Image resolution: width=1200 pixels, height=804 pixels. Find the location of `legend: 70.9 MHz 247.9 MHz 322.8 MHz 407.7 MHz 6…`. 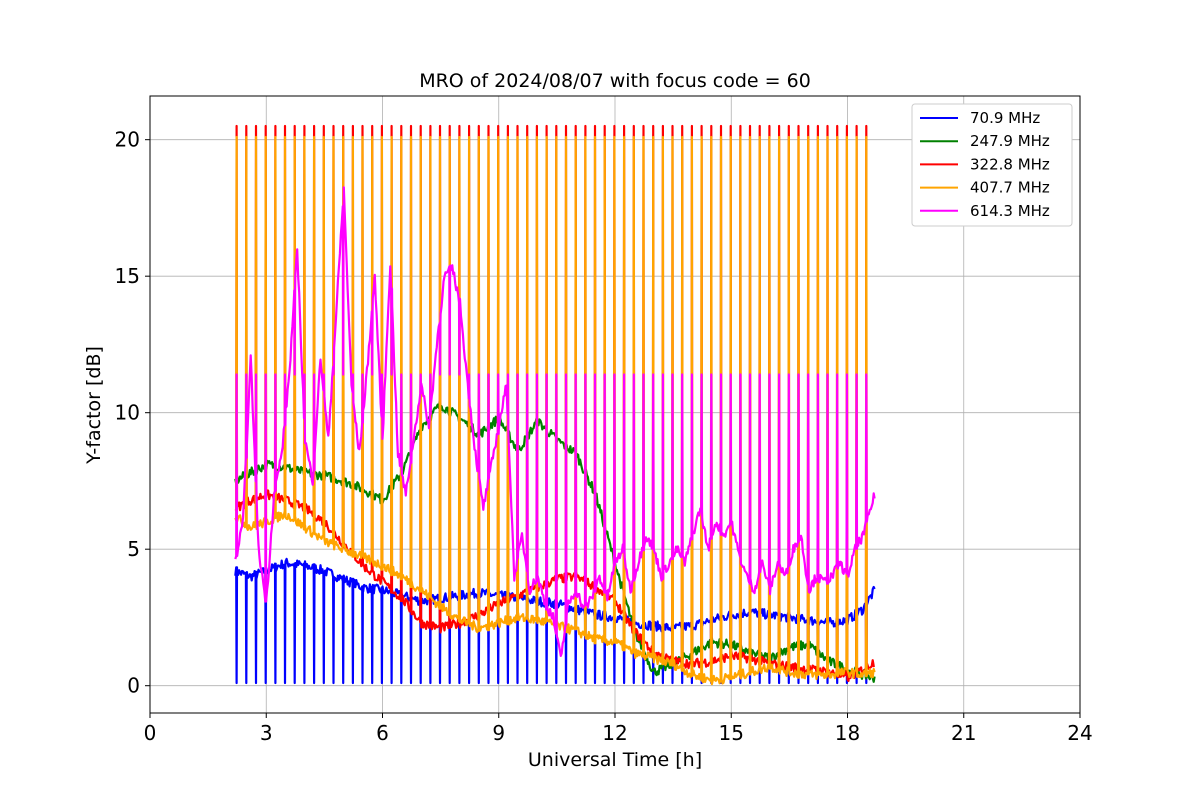

legend: 70.9 MHz 247.9 MHz 322.8 MHz 407.7 MHz 6… is located at coordinates (992, 165).